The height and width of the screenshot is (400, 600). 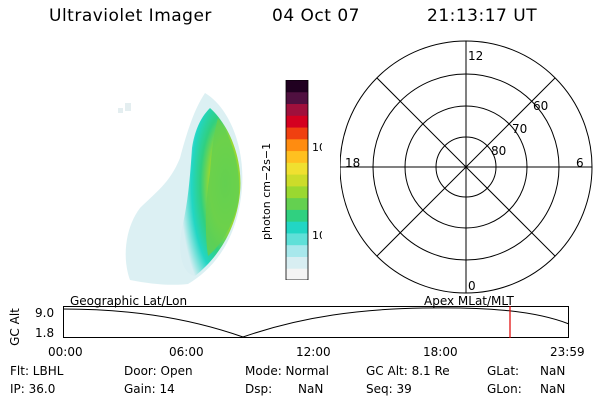 I want to click on polar-label-lat-70: 70, so click(x=519, y=129).